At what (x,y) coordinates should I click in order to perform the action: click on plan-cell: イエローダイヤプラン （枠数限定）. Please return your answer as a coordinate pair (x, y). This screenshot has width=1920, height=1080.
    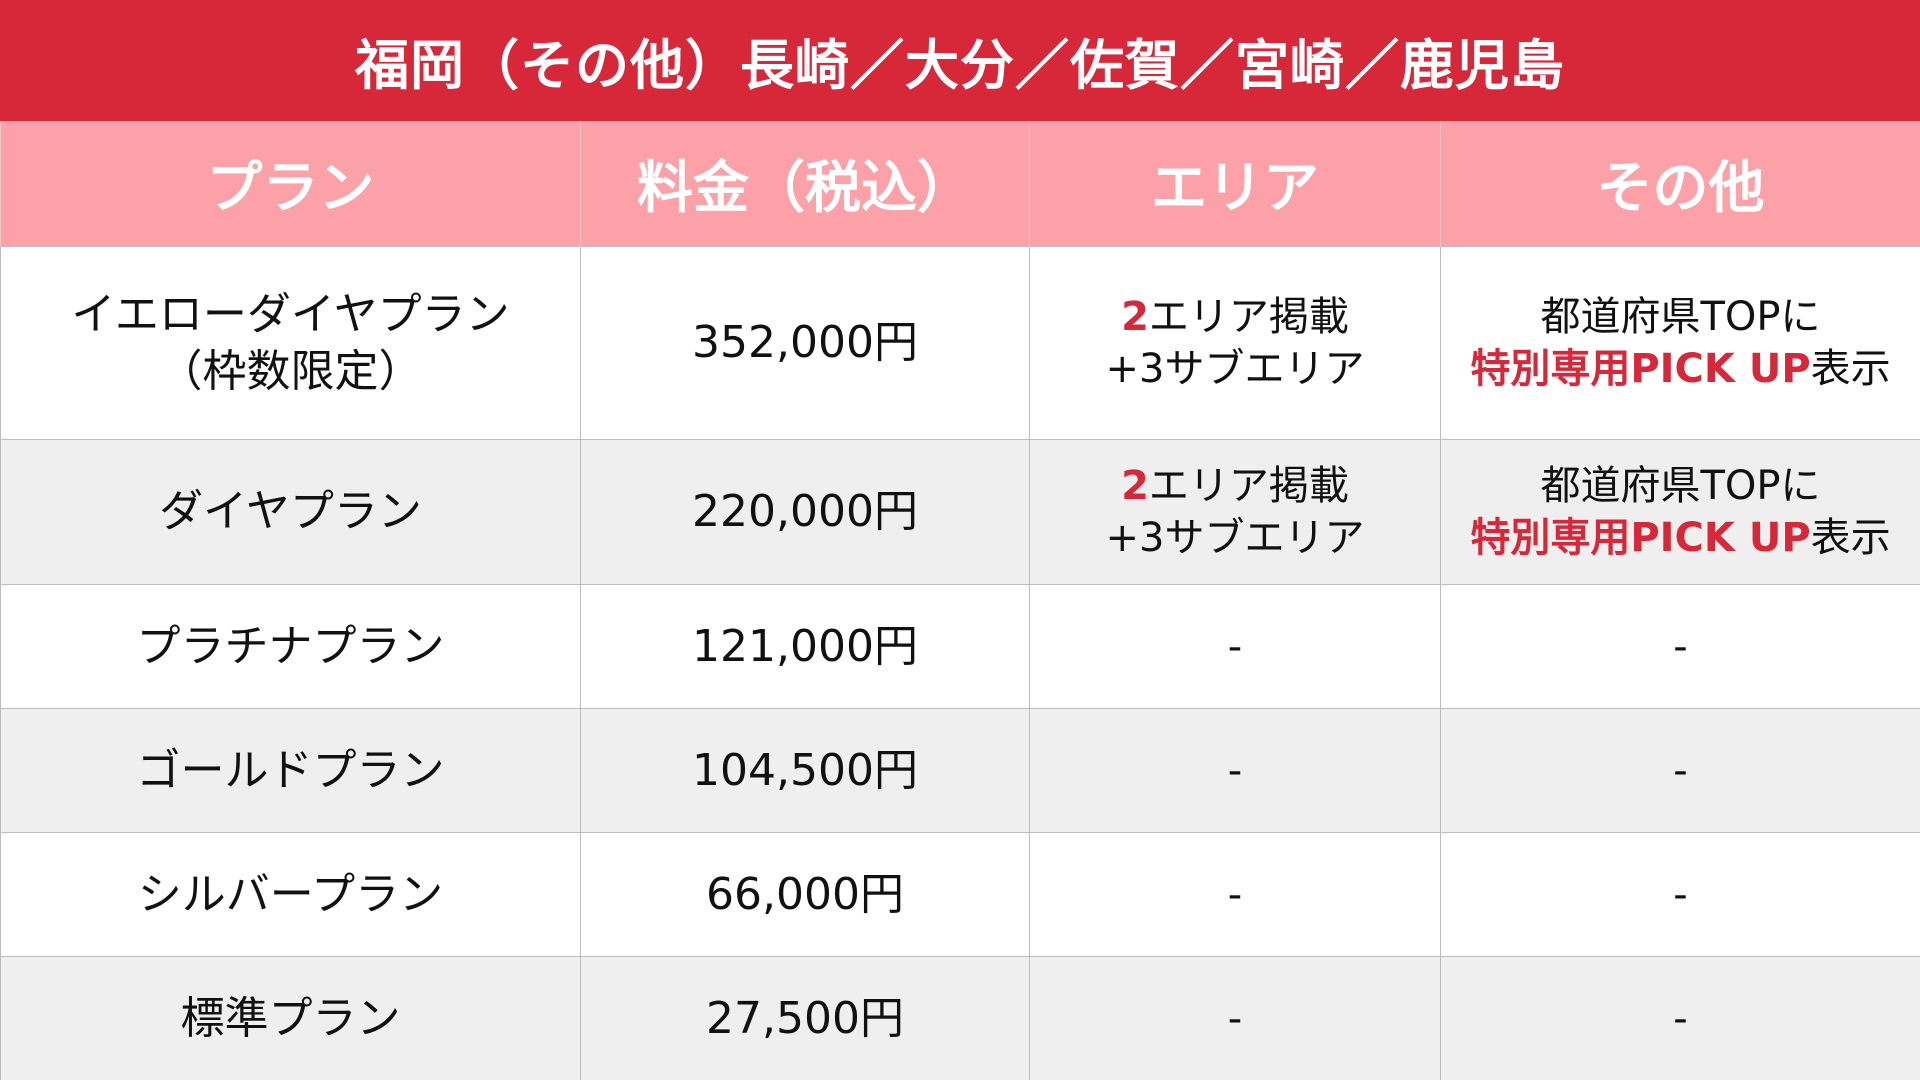
    Looking at the image, I should click on (290, 343).